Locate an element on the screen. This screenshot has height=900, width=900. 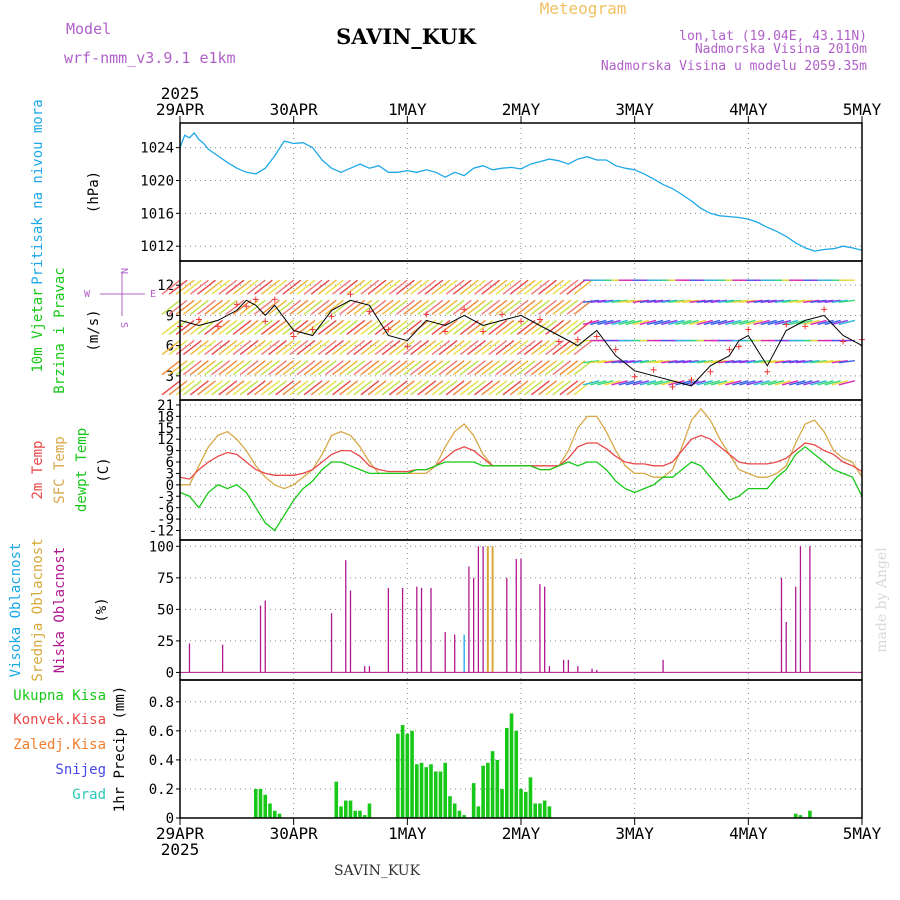
y-tick-label: 1020 is located at coordinates (157, 182).